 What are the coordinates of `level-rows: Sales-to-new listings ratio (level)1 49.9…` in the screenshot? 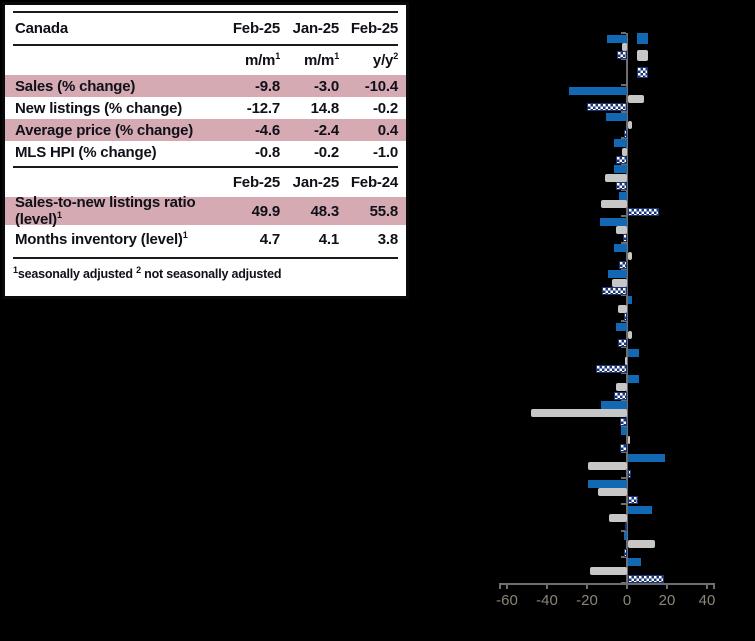 It's located at (205, 223).